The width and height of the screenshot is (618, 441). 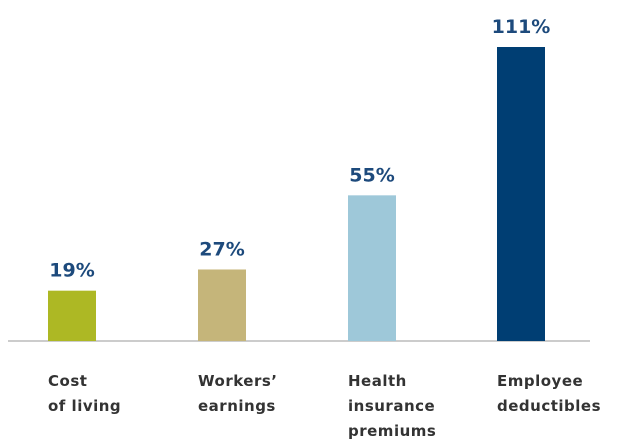 What do you see at coordinates (71, 271) in the screenshot?
I see `value-label: 19%` at bounding box center [71, 271].